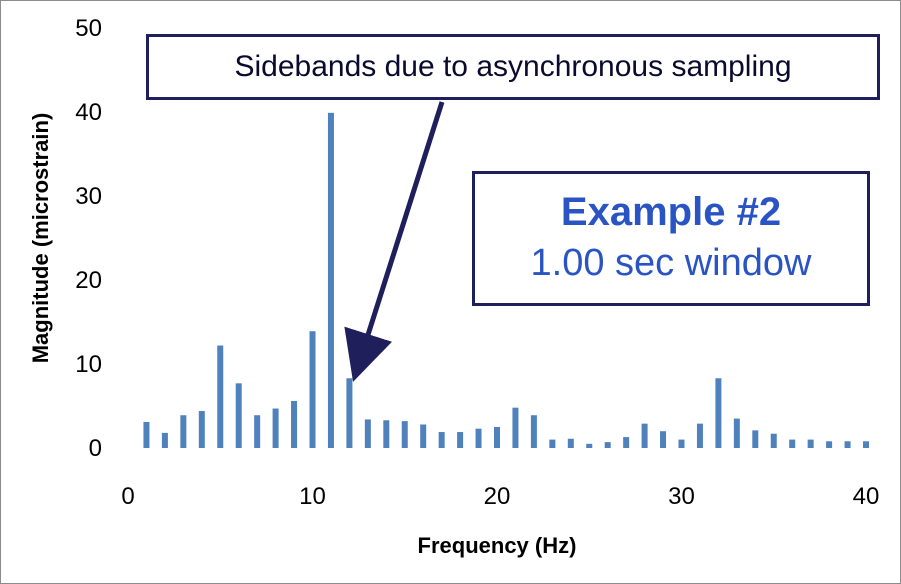 Image resolution: width=901 pixels, height=584 pixels. Describe the element at coordinates (866, 496) in the screenshot. I see `x-tick-label: 40` at that location.